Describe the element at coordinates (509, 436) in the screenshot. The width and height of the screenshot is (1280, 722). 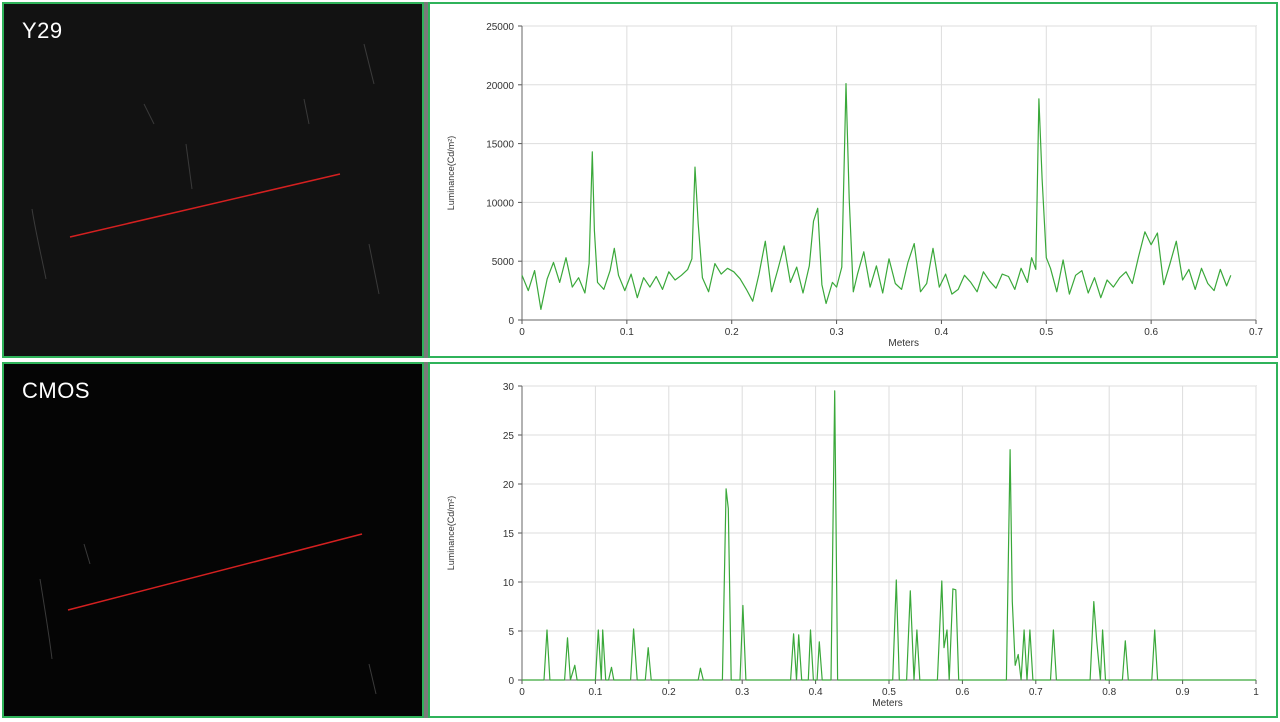
I see `y-tick-label: 25` at that location.